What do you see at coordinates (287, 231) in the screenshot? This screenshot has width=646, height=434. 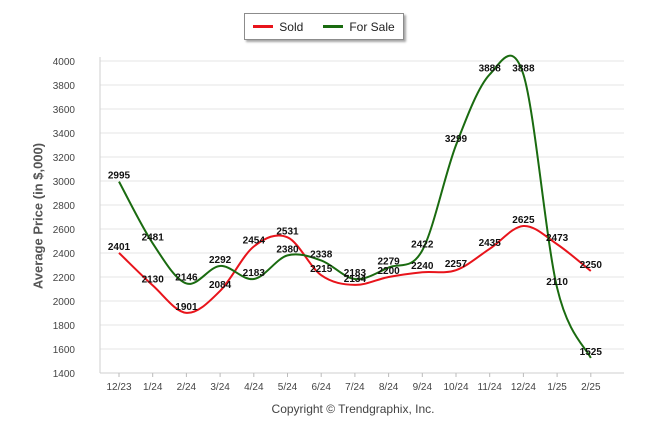 I see `data-label-sold: 2531` at bounding box center [287, 231].